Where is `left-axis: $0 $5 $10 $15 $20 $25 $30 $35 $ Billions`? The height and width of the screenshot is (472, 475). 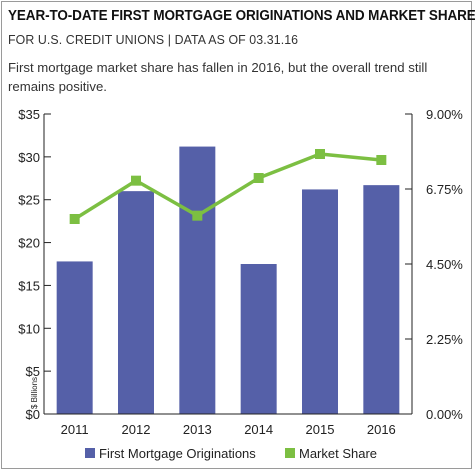
left-axis: $0 $5 $10 $15 $20 $25 $30 $35 $ Billions is located at coordinates (34, 264).